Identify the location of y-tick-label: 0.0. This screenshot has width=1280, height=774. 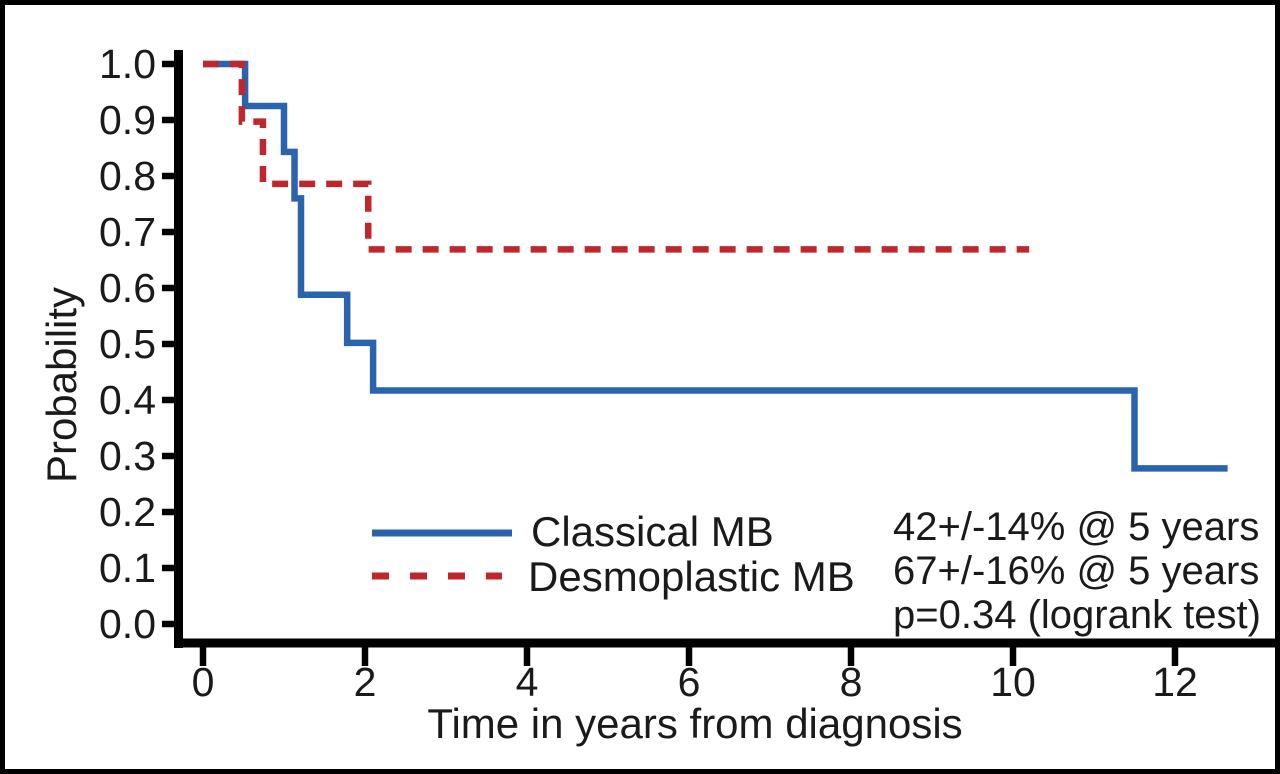
(127, 624).